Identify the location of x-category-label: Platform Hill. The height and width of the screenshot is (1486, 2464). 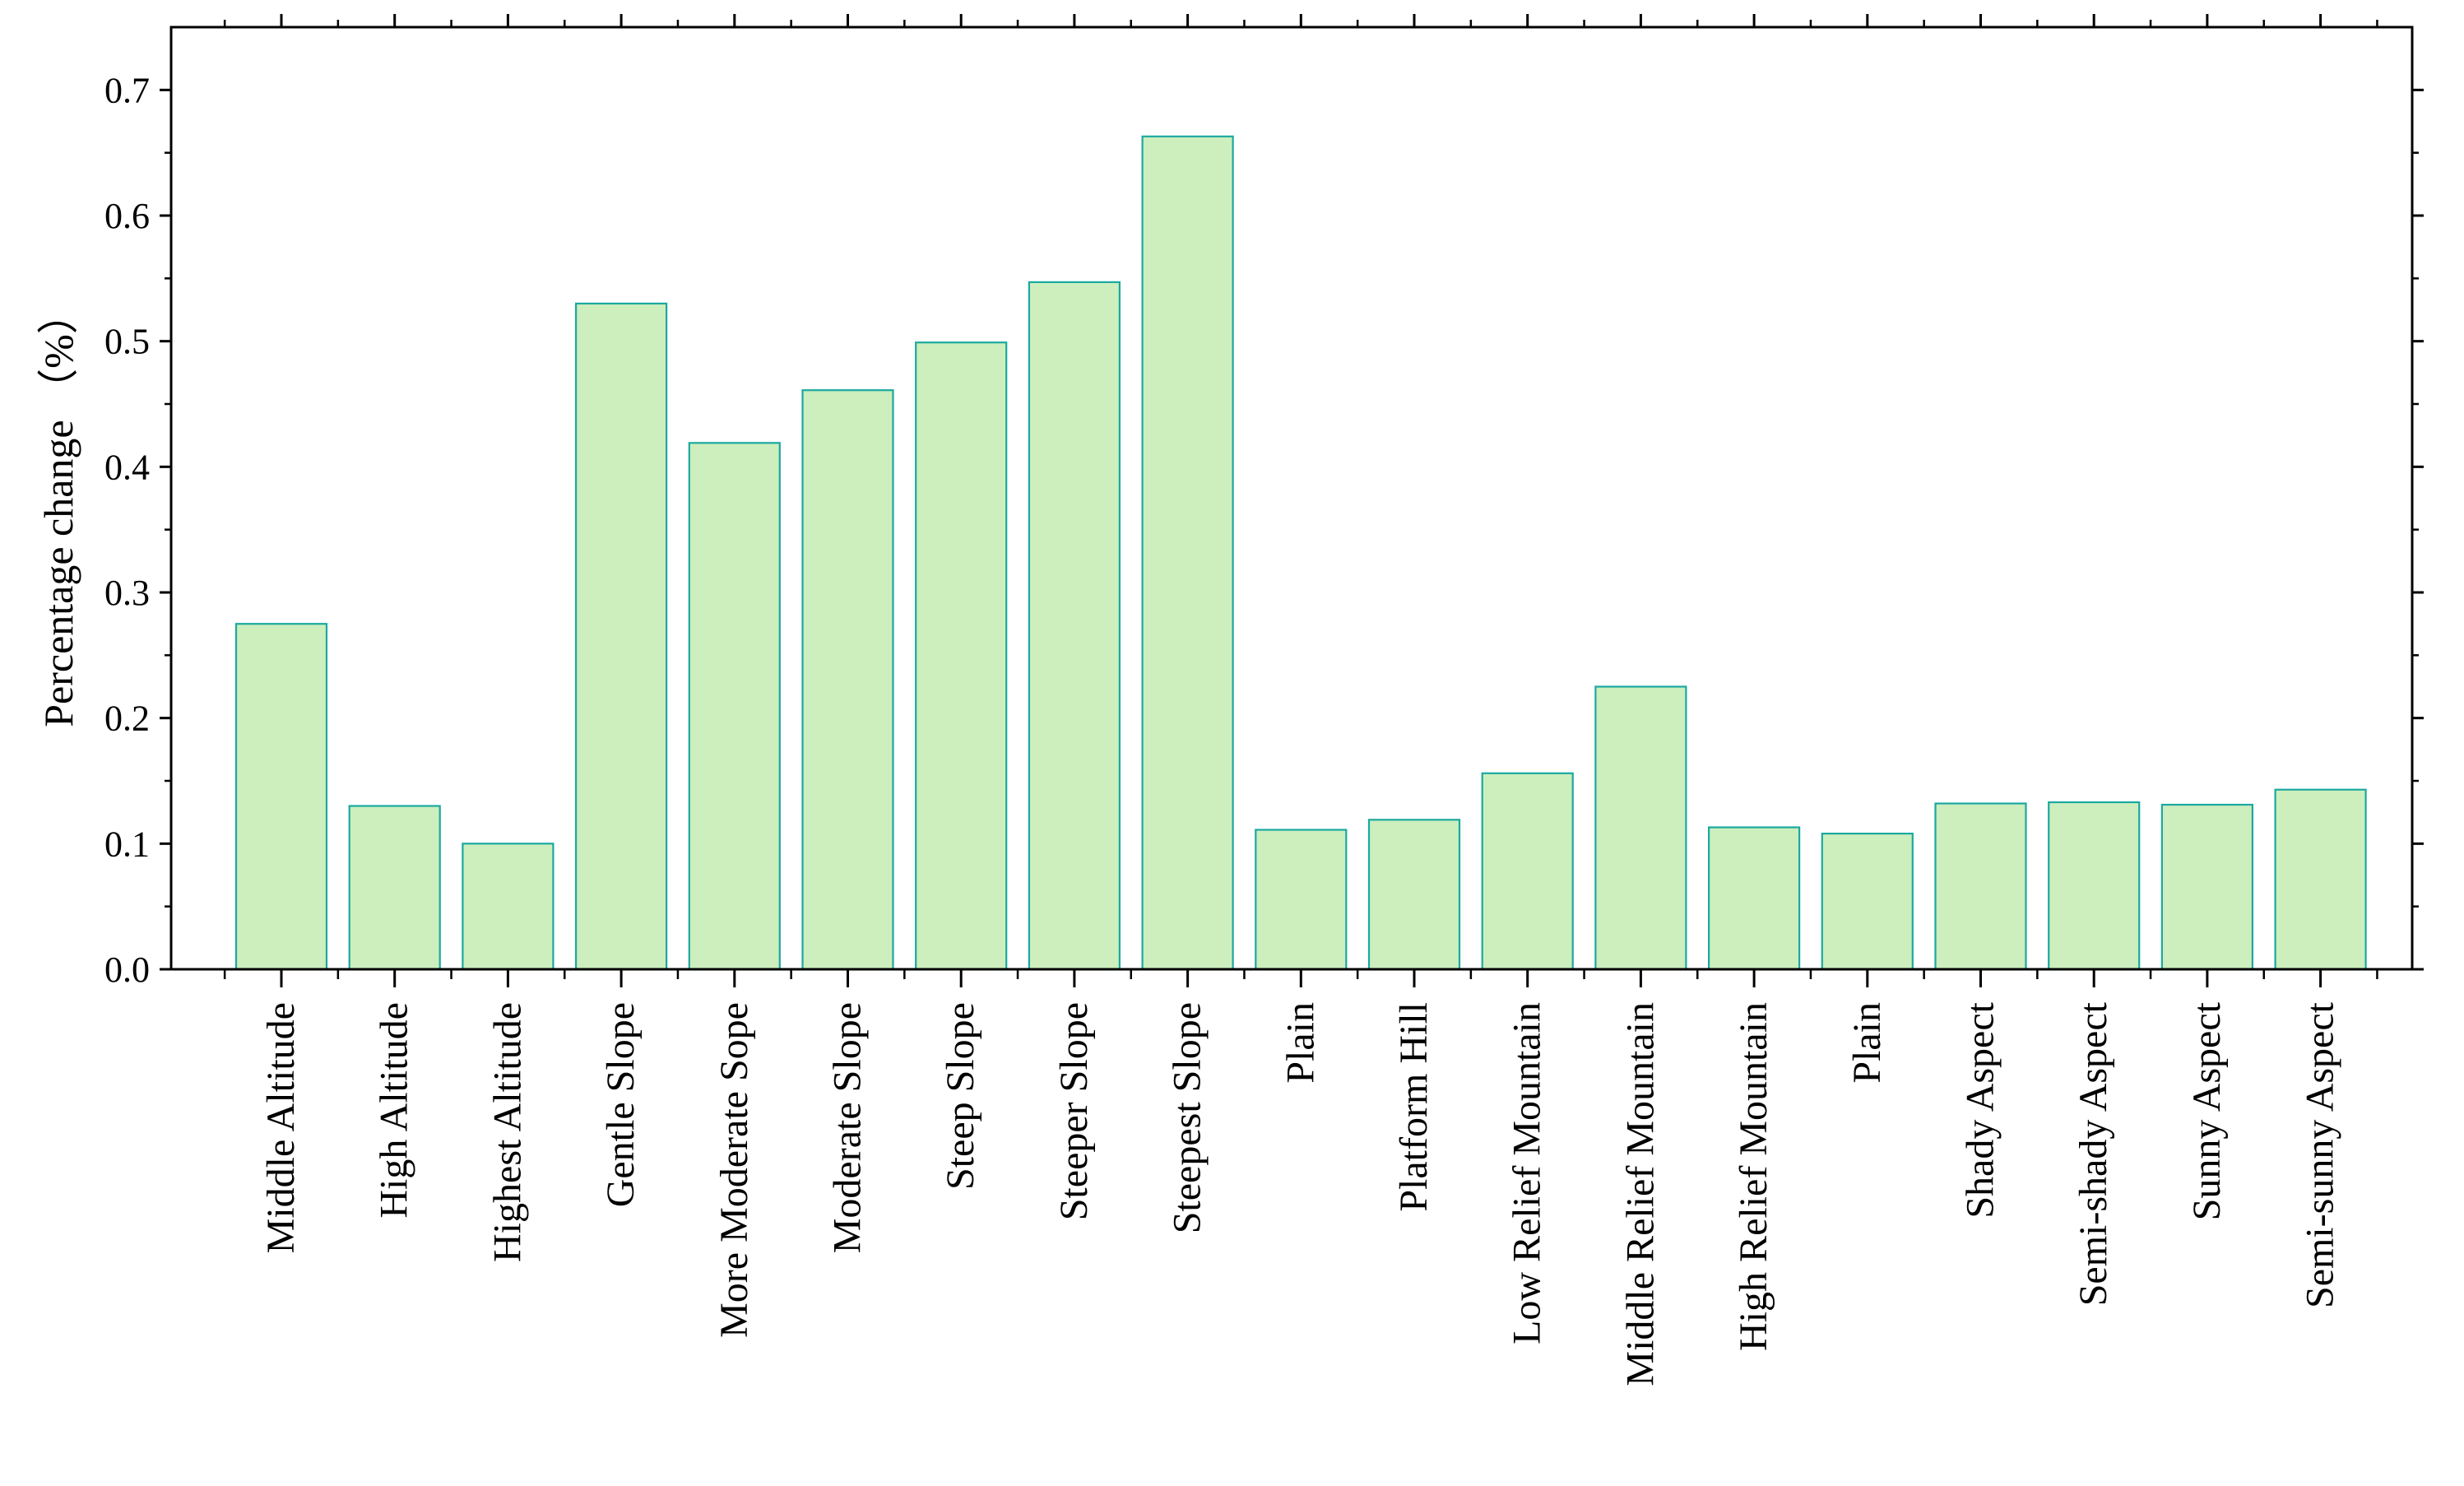
(1414, 1107).